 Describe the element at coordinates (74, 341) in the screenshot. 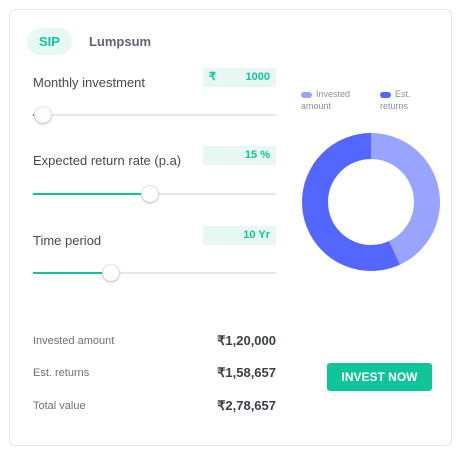

I see `summary-invested-label: Invested amount` at that location.